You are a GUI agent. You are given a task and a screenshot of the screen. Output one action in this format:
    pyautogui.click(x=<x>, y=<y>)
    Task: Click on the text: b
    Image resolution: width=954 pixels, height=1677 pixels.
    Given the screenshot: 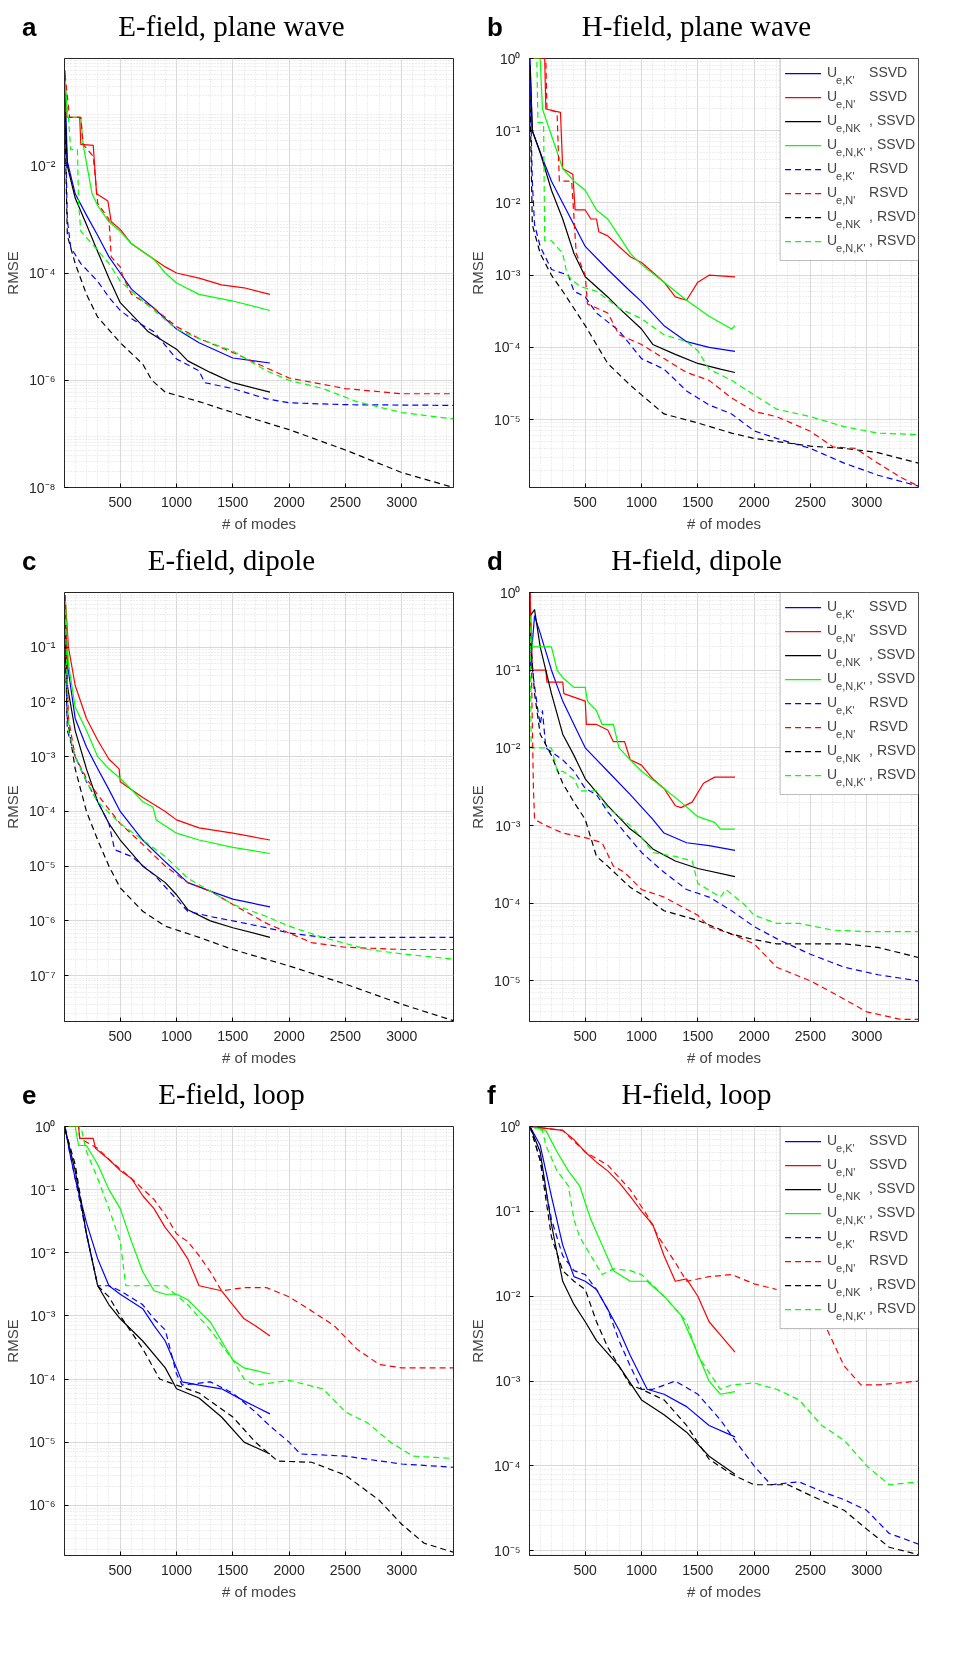 What is the action you would take?
    pyautogui.click(x=495, y=27)
    